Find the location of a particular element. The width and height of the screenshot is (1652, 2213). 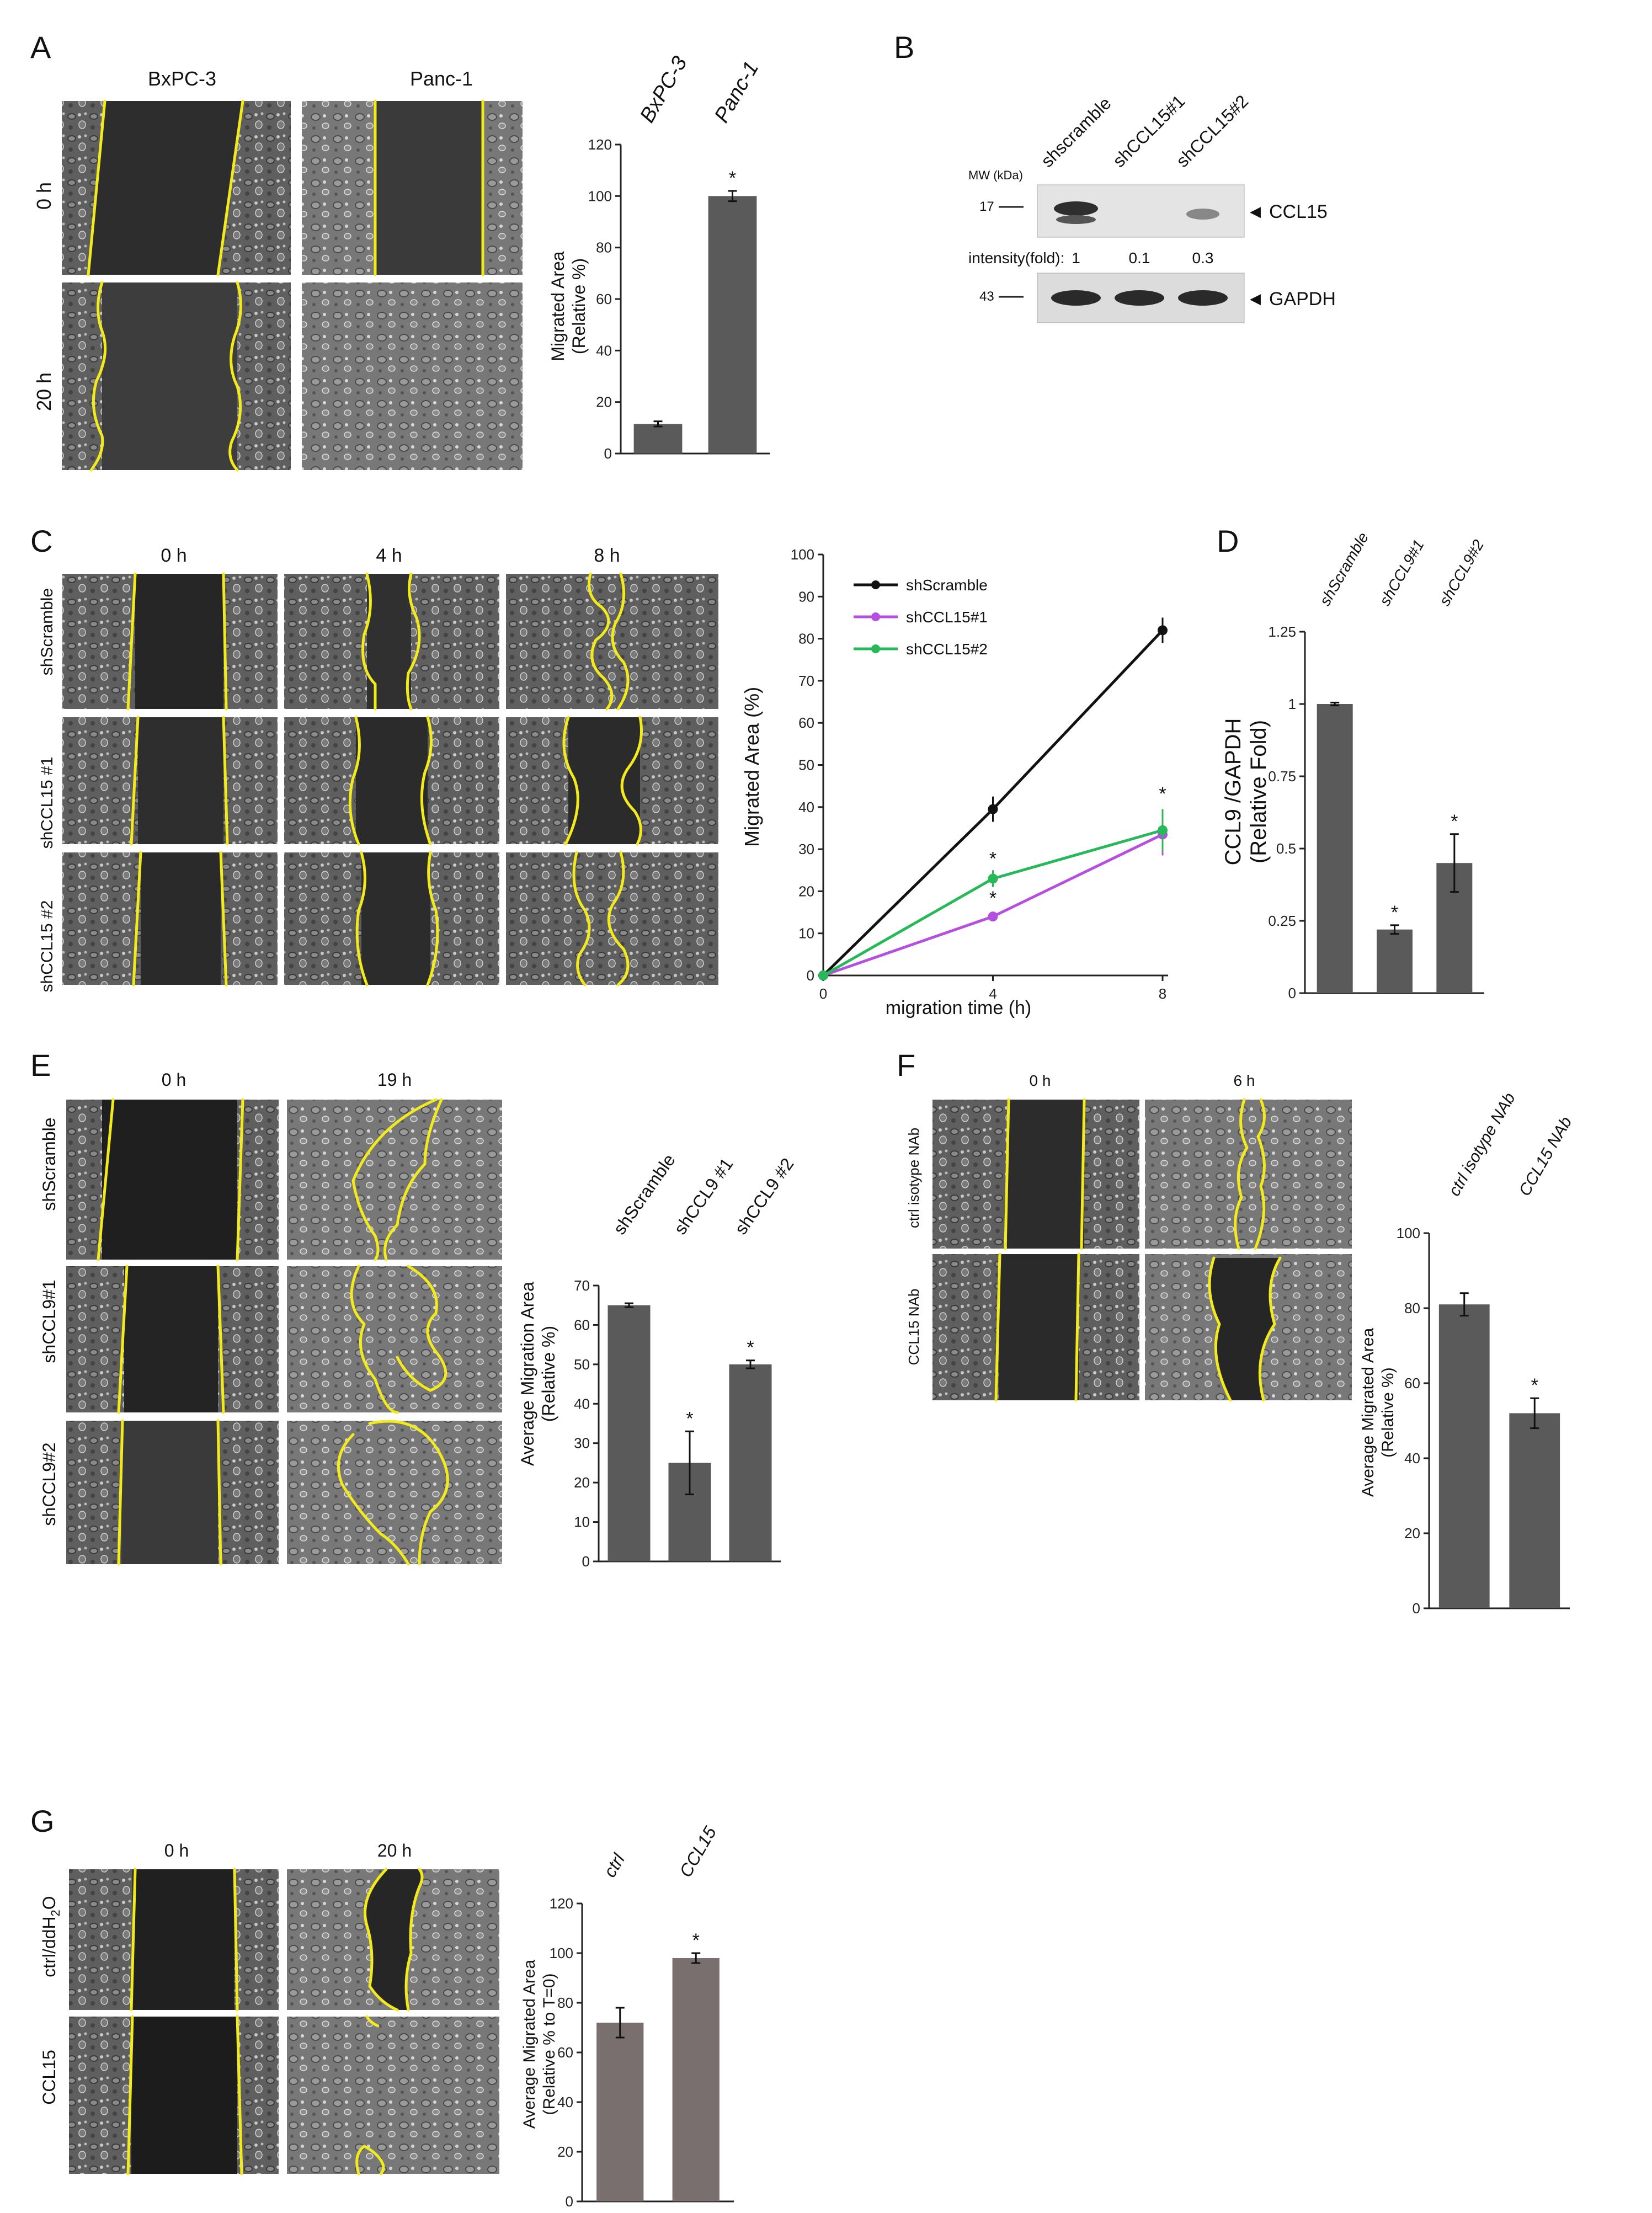

x-tick-label: 4 is located at coordinates (992, 993).